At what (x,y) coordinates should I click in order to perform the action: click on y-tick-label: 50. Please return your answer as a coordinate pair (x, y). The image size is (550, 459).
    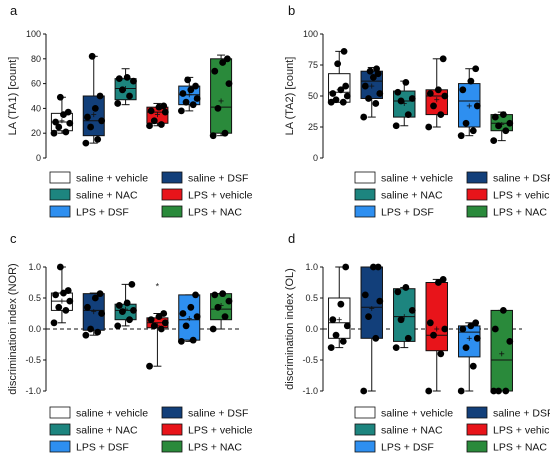
    Looking at the image, I should click on (313, 96).